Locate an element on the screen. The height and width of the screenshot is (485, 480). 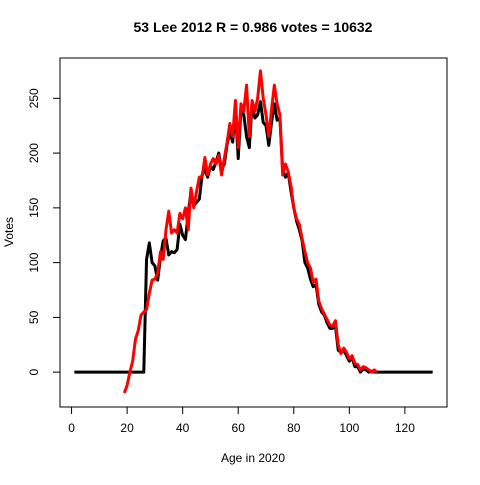
y-tick-label: 50 is located at coordinates (34, 317).